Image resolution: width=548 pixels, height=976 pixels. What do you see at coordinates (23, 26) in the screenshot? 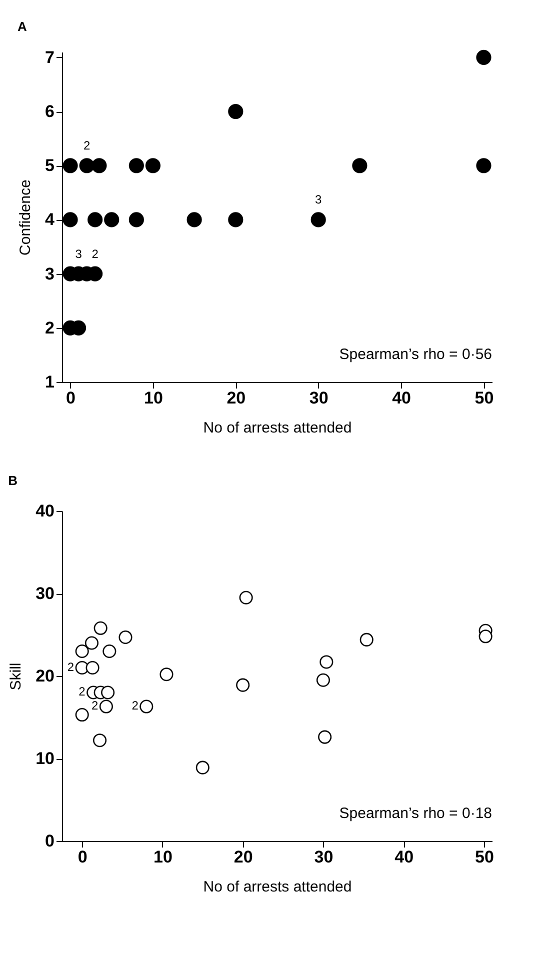
I see `chart-title: A` at bounding box center [23, 26].